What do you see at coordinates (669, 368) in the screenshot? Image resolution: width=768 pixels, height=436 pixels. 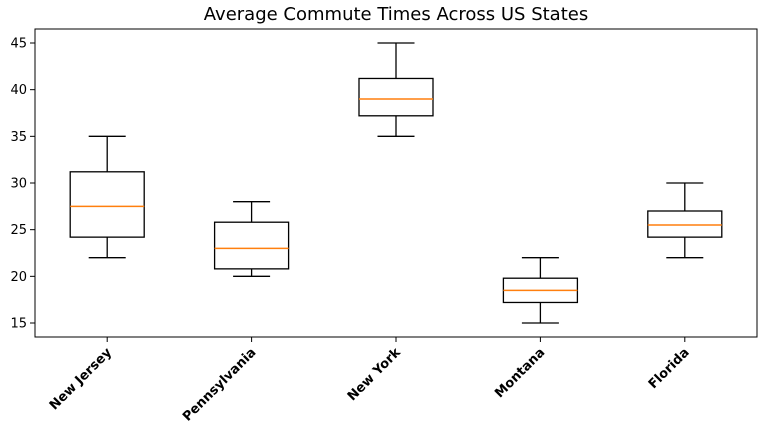 I see `x-tick-label: Florida` at bounding box center [669, 368].